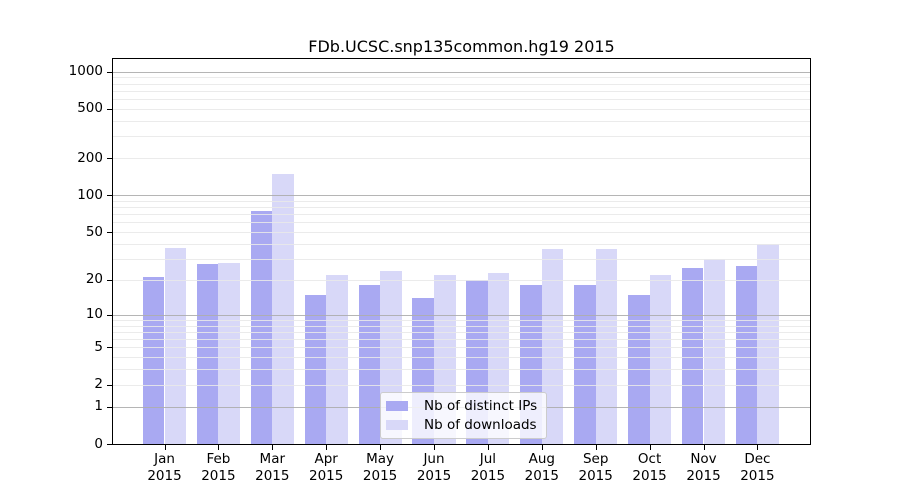 The height and width of the screenshot is (500, 900). Describe the element at coordinates (434, 447) in the screenshot. I see `x-tick-jun` at that location.